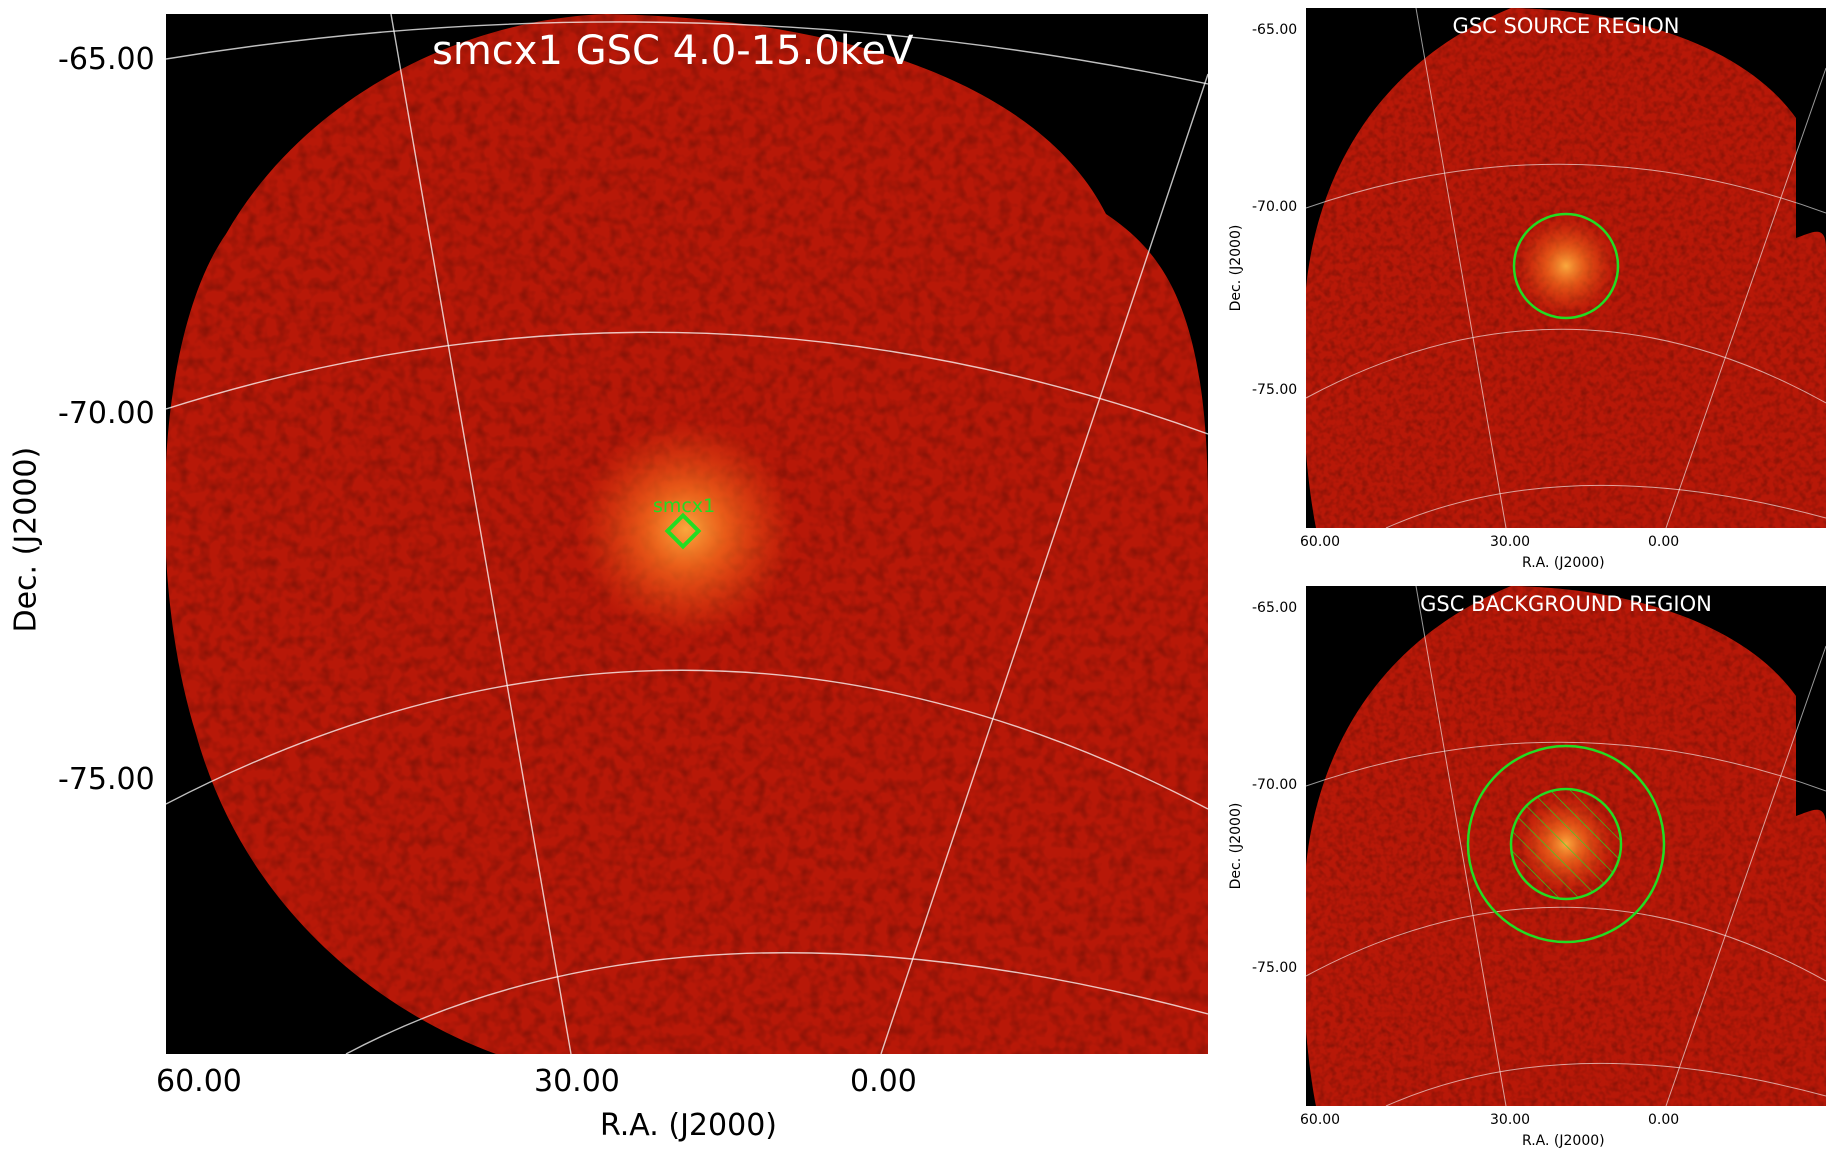 The height and width of the screenshot is (1156, 1832). What do you see at coordinates (1563, 563) in the screenshot?
I see `source-x-axis-label: R.A. (J2000)` at bounding box center [1563, 563].